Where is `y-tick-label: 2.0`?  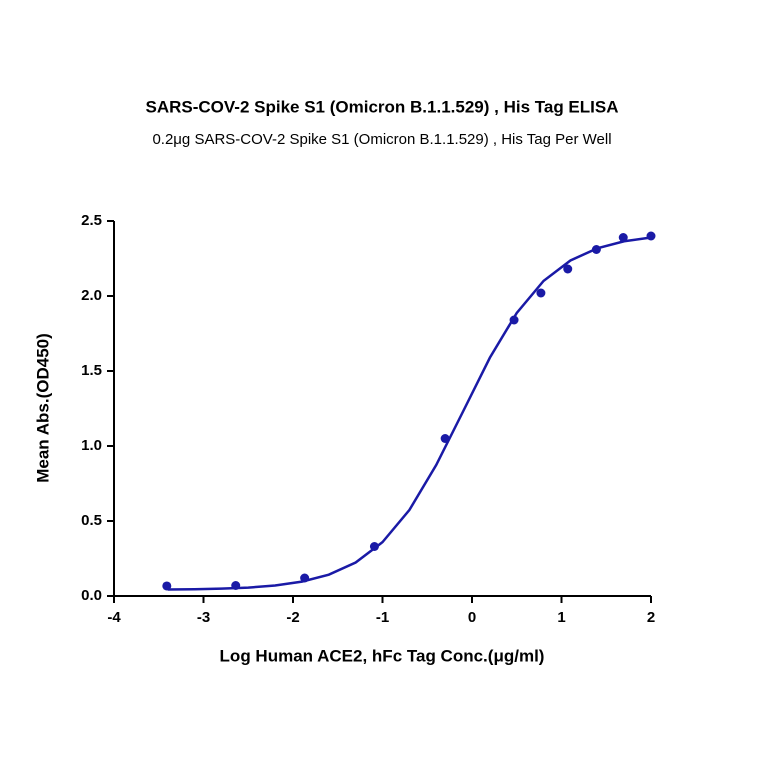
y-tick-label: 2.0 is located at coordinates (91, 295).